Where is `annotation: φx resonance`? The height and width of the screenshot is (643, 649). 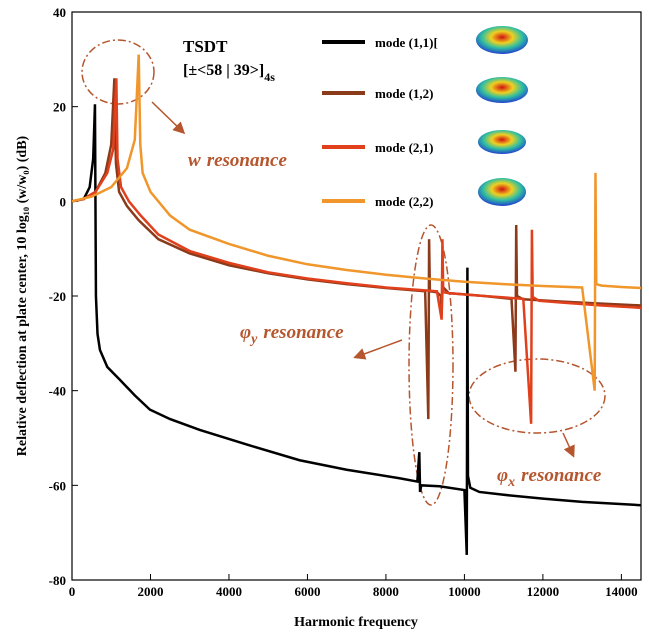 annotation: φx resonance is located at coordinates (549, 477).